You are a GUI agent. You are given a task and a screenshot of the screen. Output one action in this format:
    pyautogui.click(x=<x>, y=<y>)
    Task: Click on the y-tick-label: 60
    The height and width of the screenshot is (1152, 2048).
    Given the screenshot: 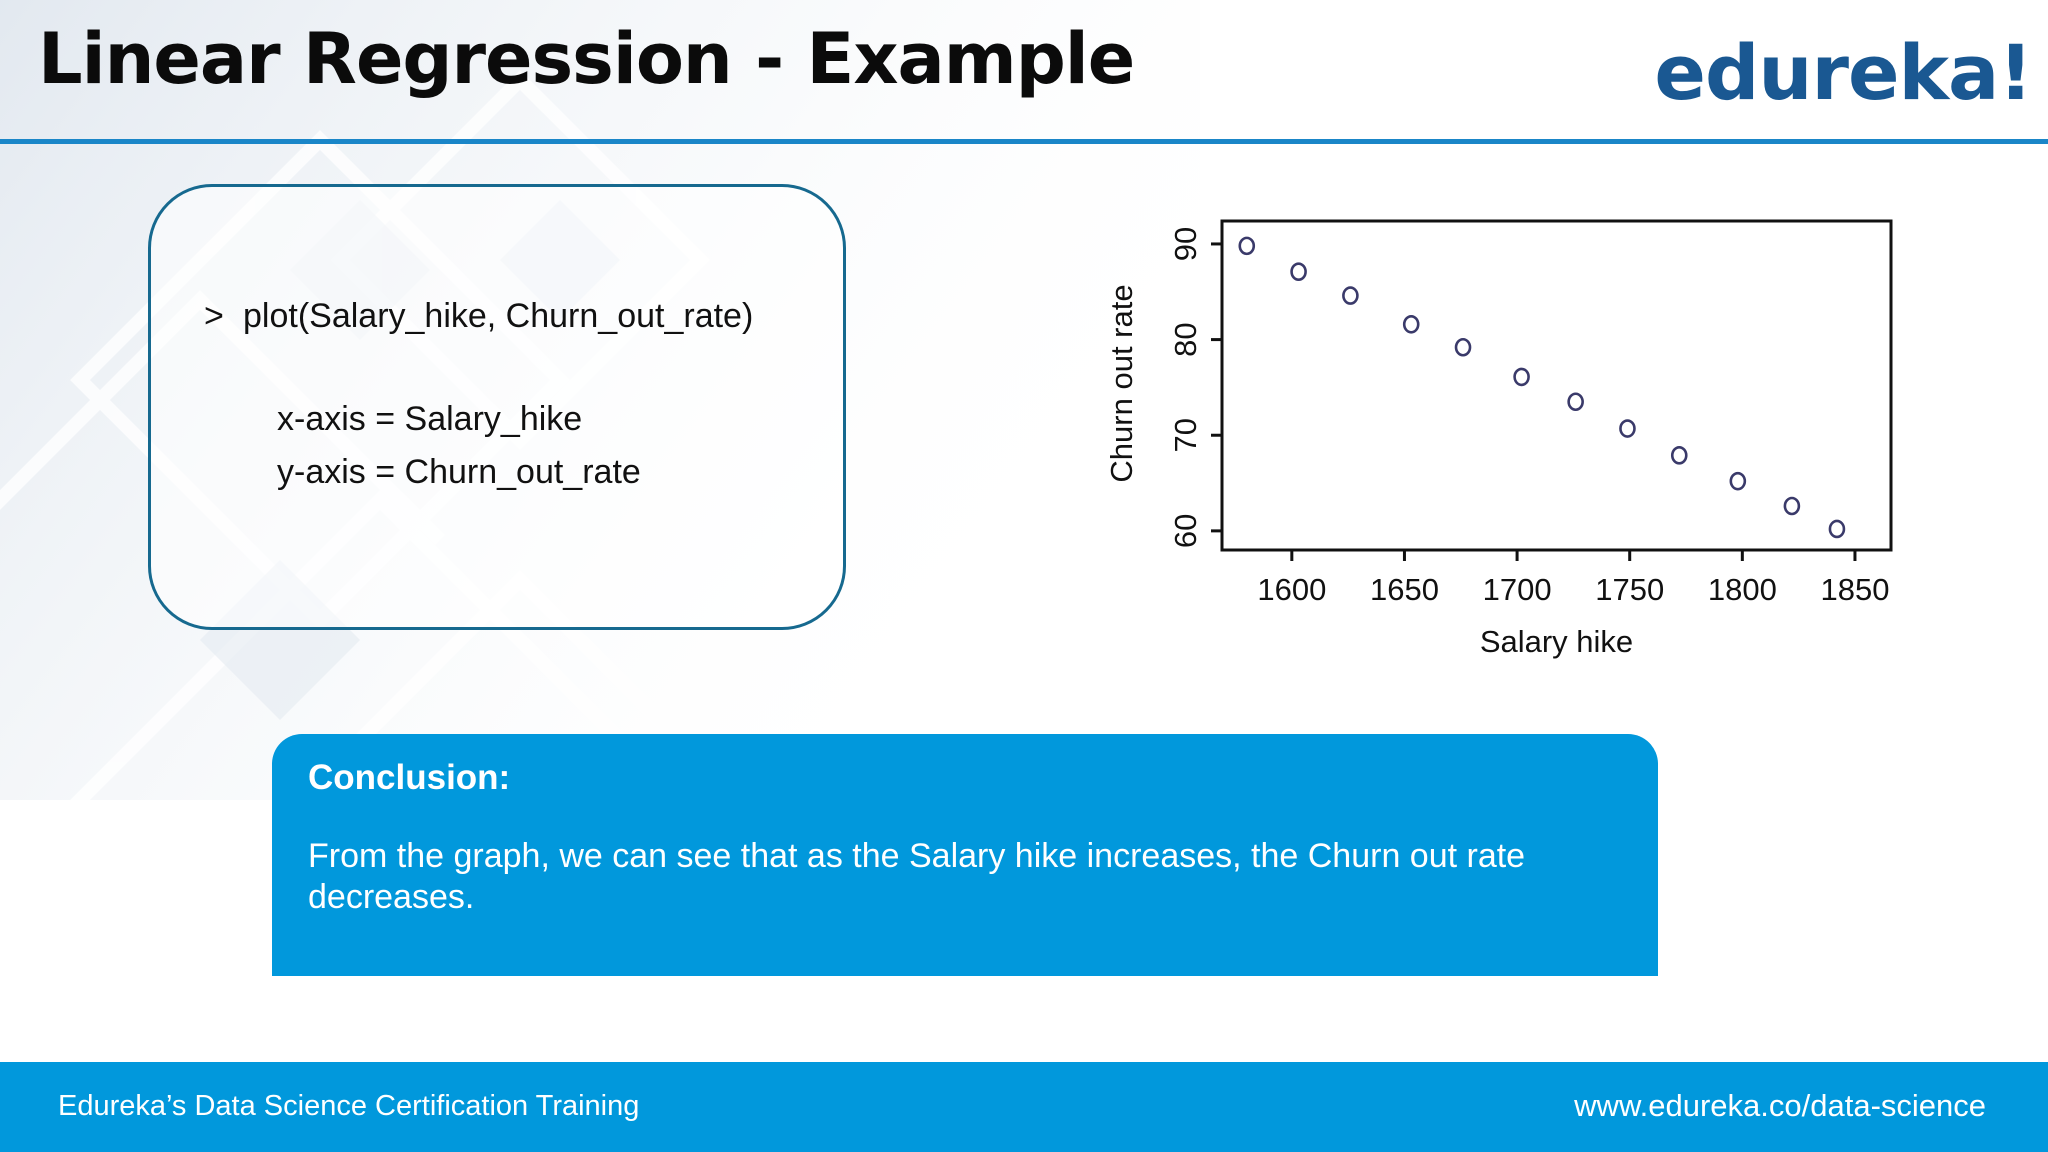 What is the action you would take?
    pyautogui.click(x=1185, y=531)
    